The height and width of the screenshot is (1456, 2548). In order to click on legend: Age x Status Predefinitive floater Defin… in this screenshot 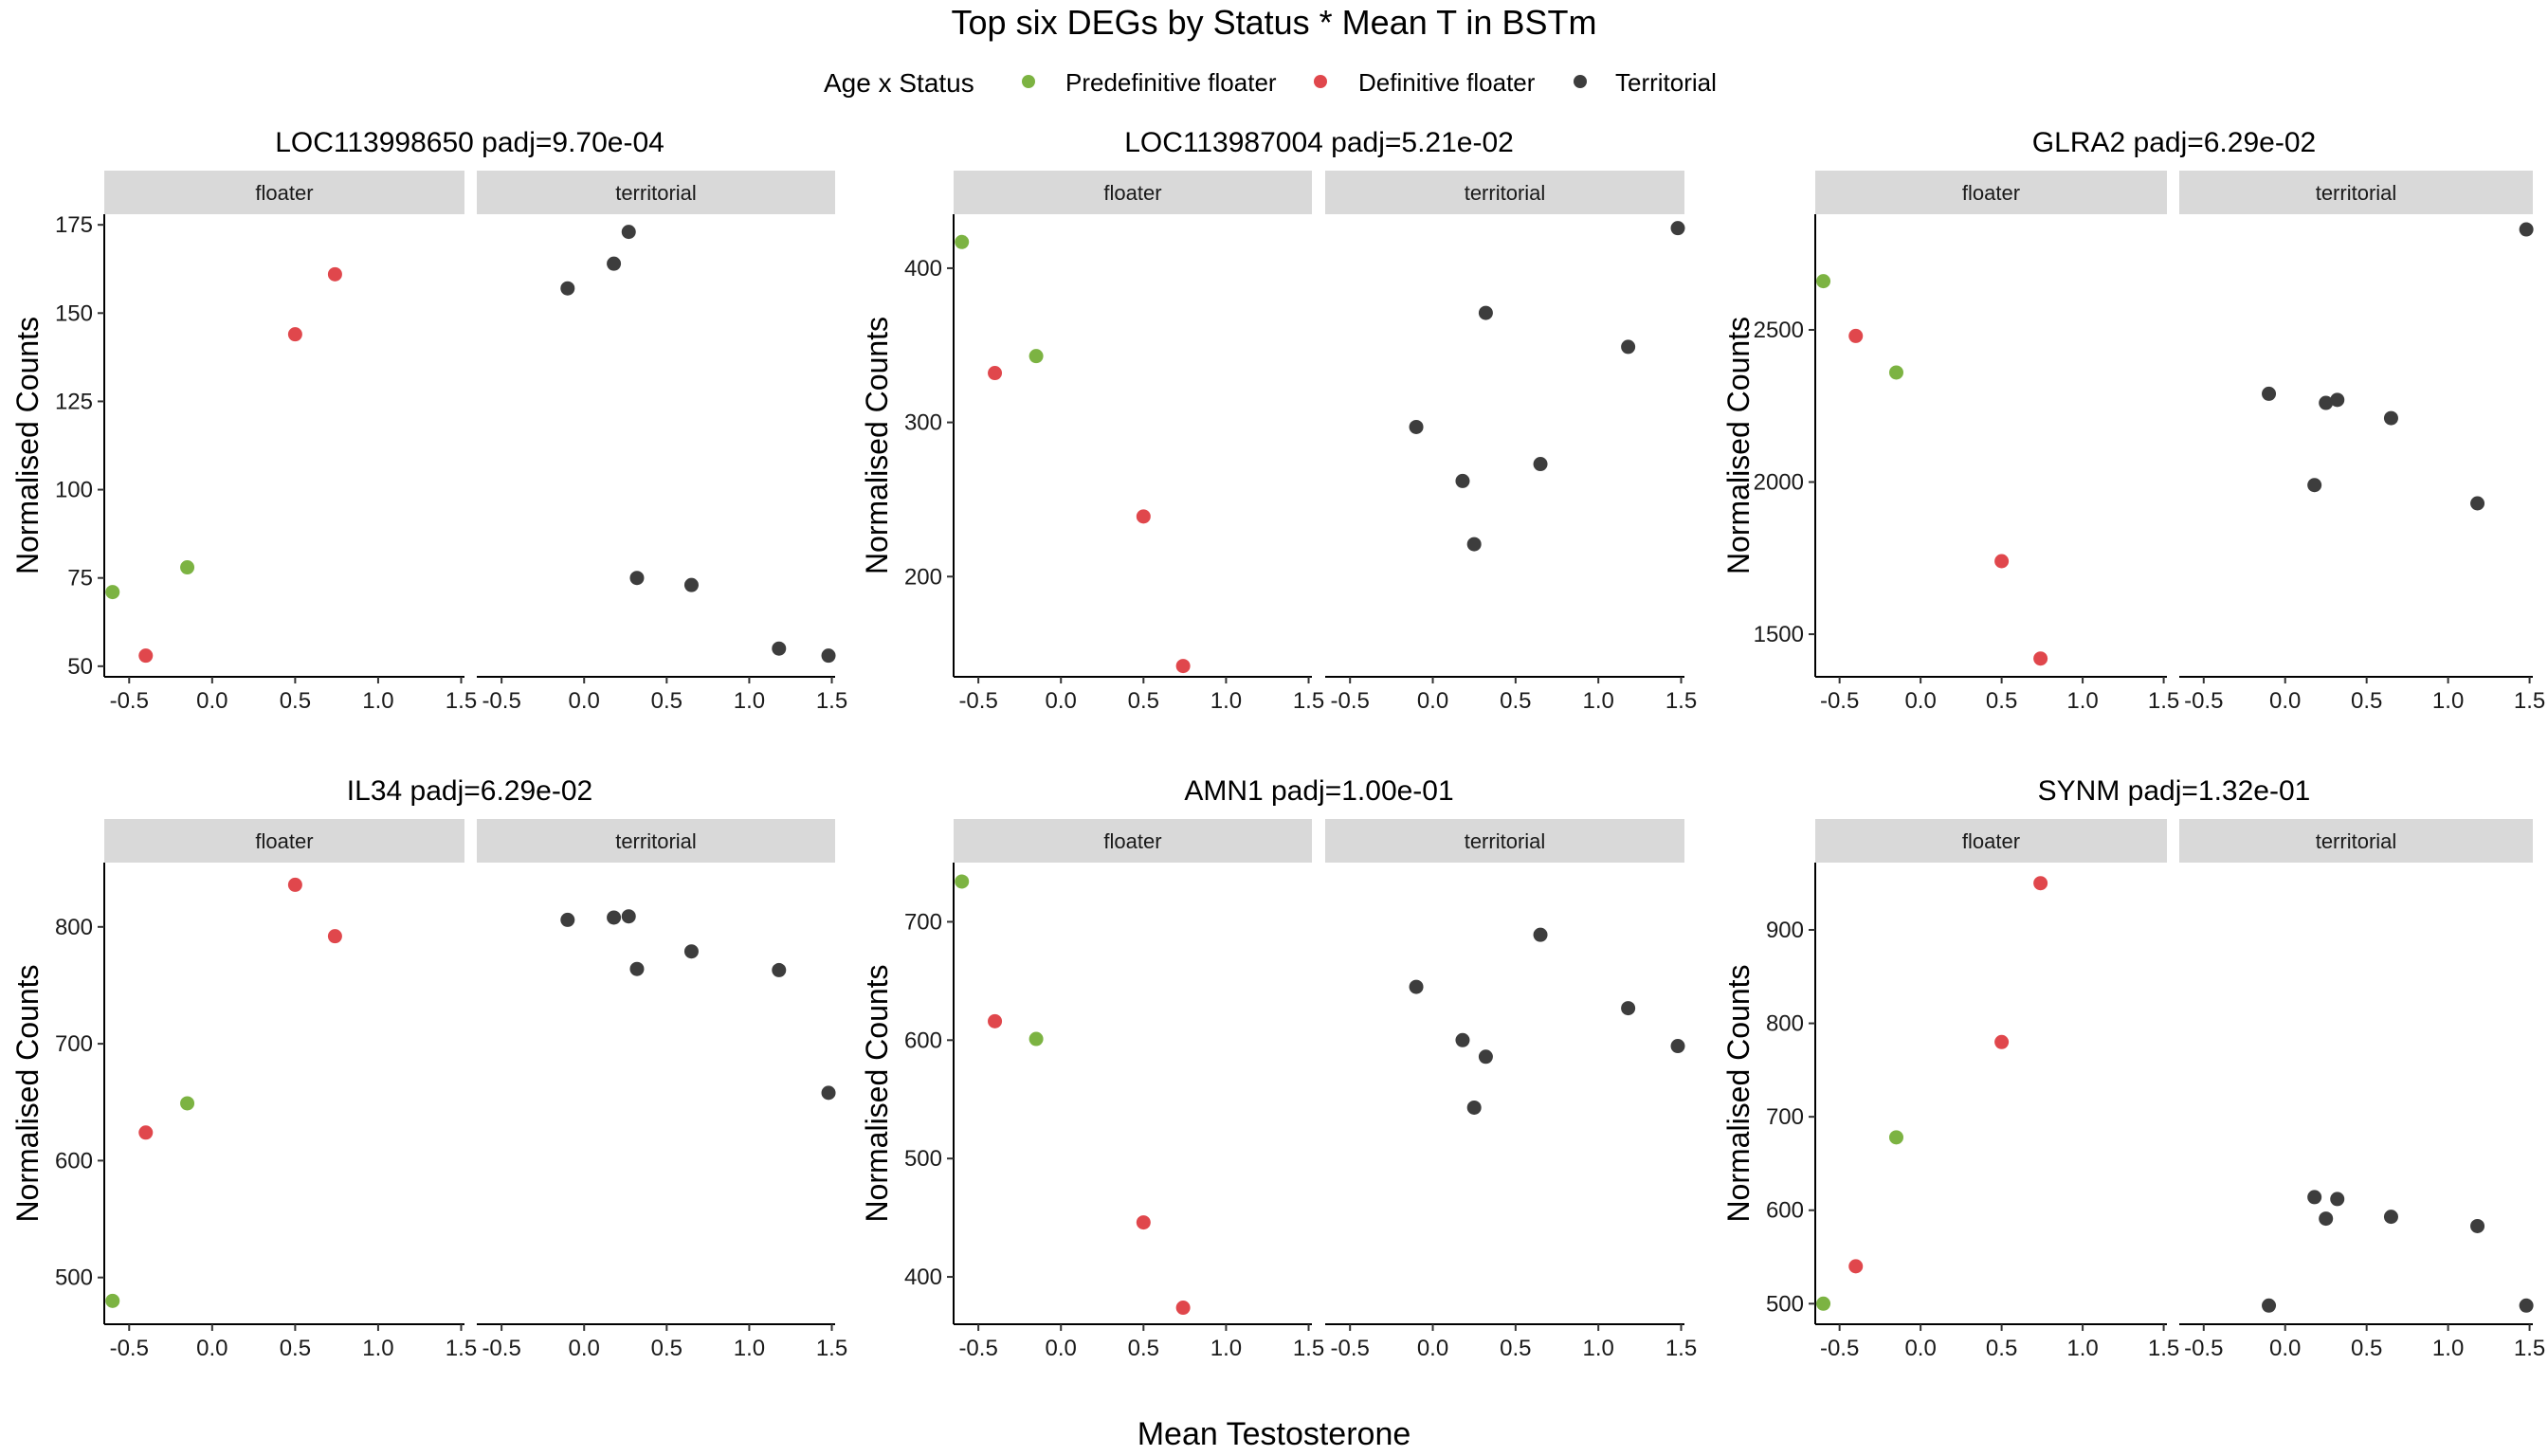, I will do `click(1270, 83)`.